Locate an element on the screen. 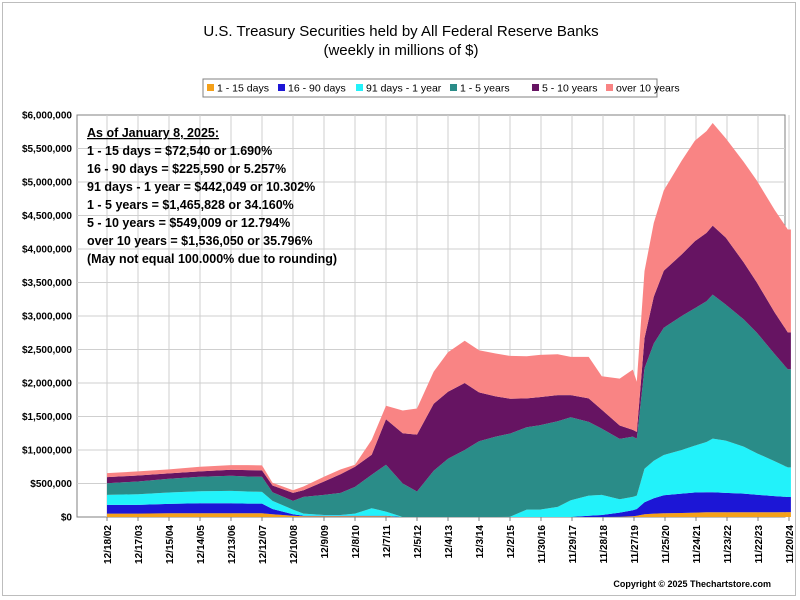  x-tick-label: 12/7/11 is located at coordinates (387, 541).